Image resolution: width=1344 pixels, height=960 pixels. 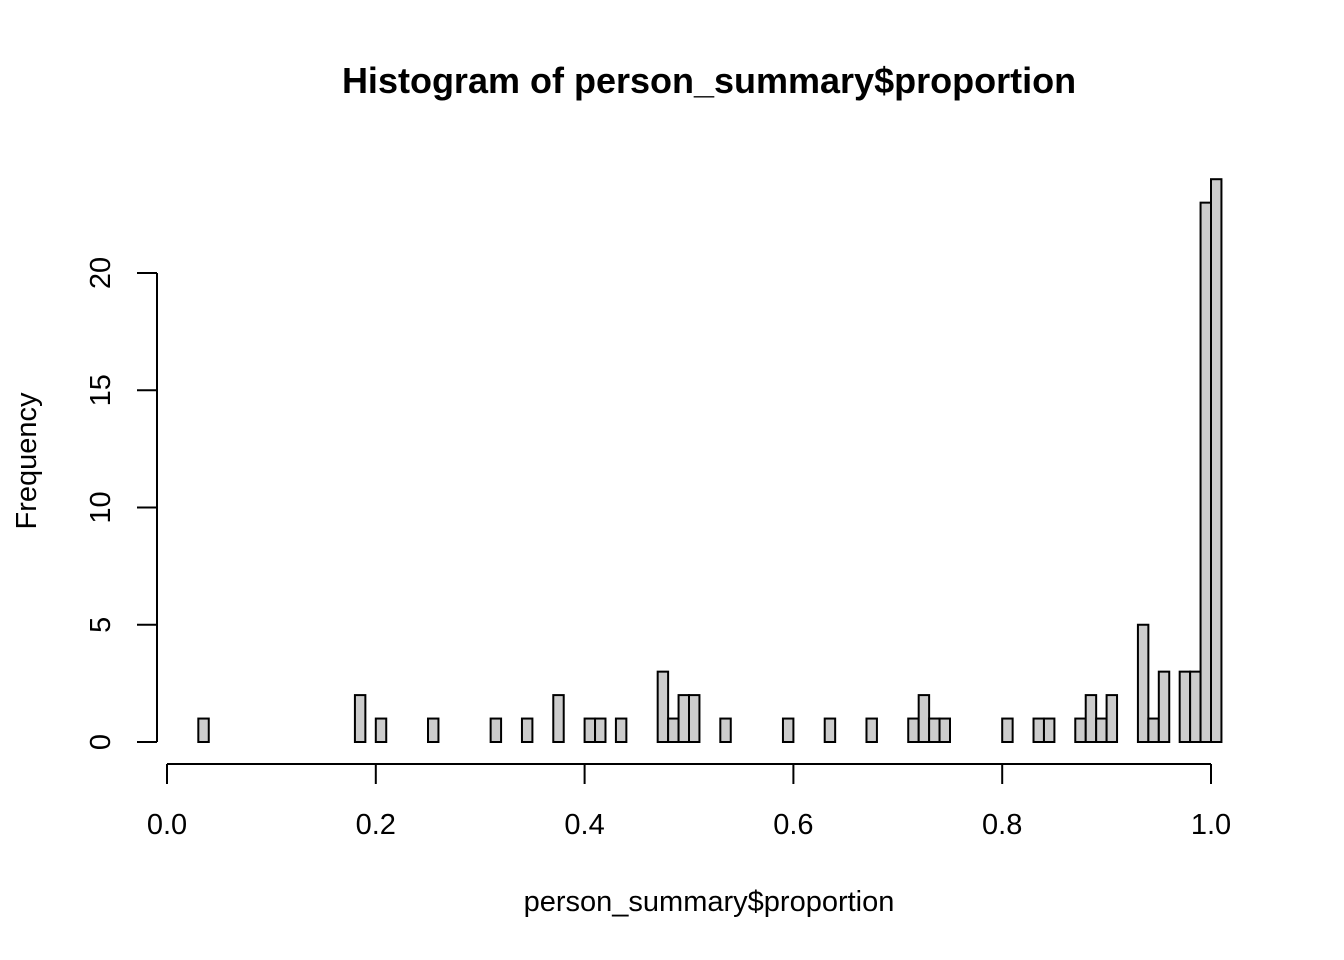 I want to click on x-tick-label: 0.0, so click(x=167, y=825).